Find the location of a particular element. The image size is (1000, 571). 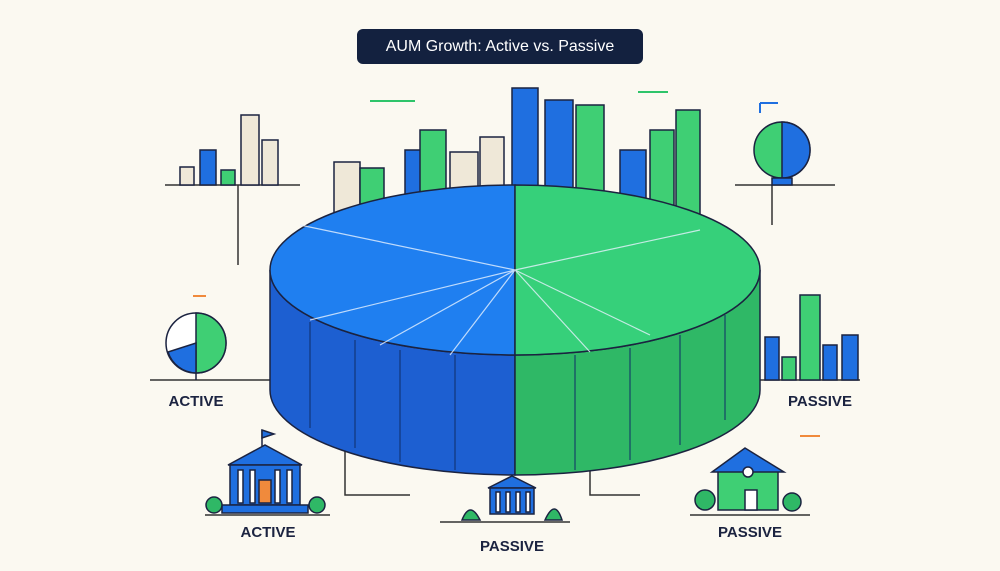

side-label: ACTIVE is located at coordinates (195, 401).